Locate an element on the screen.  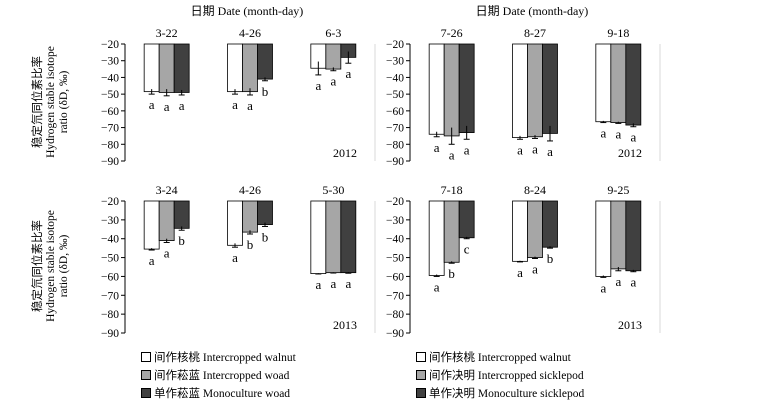
y-tick-label: −90 is located at coordinates (395, 334).